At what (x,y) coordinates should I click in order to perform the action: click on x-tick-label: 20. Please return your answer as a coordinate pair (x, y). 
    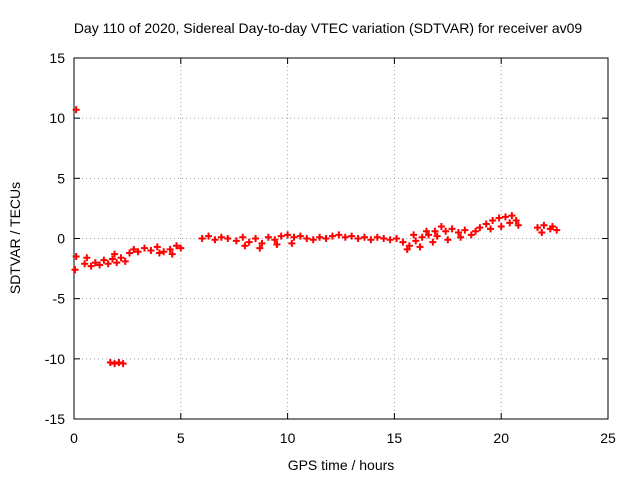
    Looking at the image, I should click on (501, 438).